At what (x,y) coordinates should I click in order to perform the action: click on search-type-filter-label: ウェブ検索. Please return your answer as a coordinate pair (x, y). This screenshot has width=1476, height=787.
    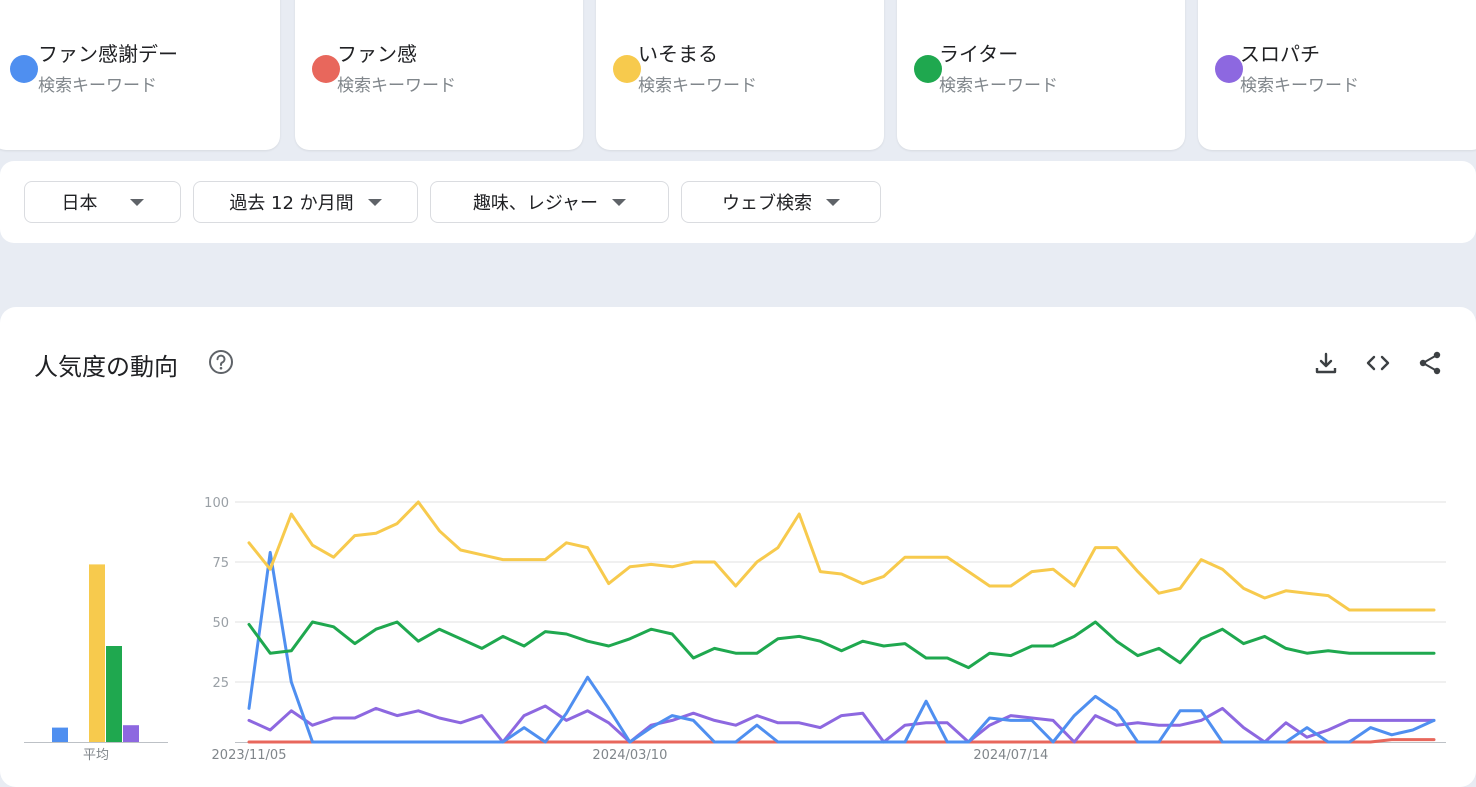
    Looking at the image, I should click on (767, 203).